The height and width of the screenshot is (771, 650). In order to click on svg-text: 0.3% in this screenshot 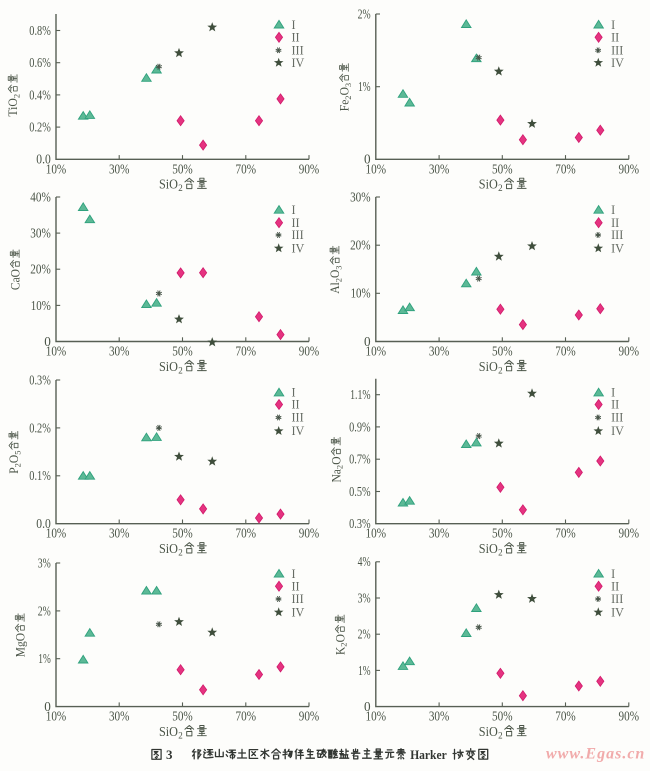, I will do `click(40, 379)`.